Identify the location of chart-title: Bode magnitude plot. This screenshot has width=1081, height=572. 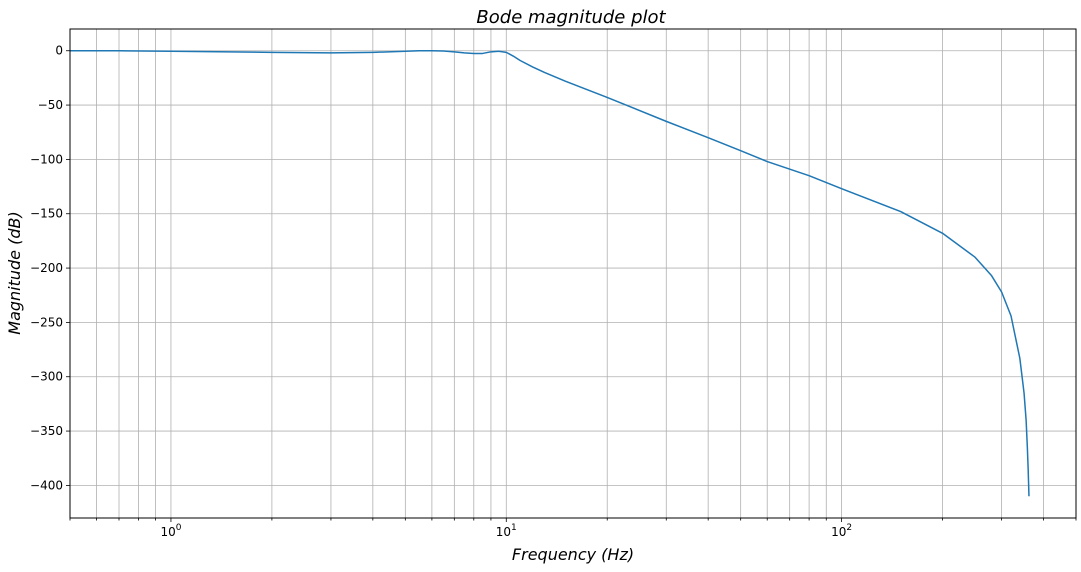
(571, 17).